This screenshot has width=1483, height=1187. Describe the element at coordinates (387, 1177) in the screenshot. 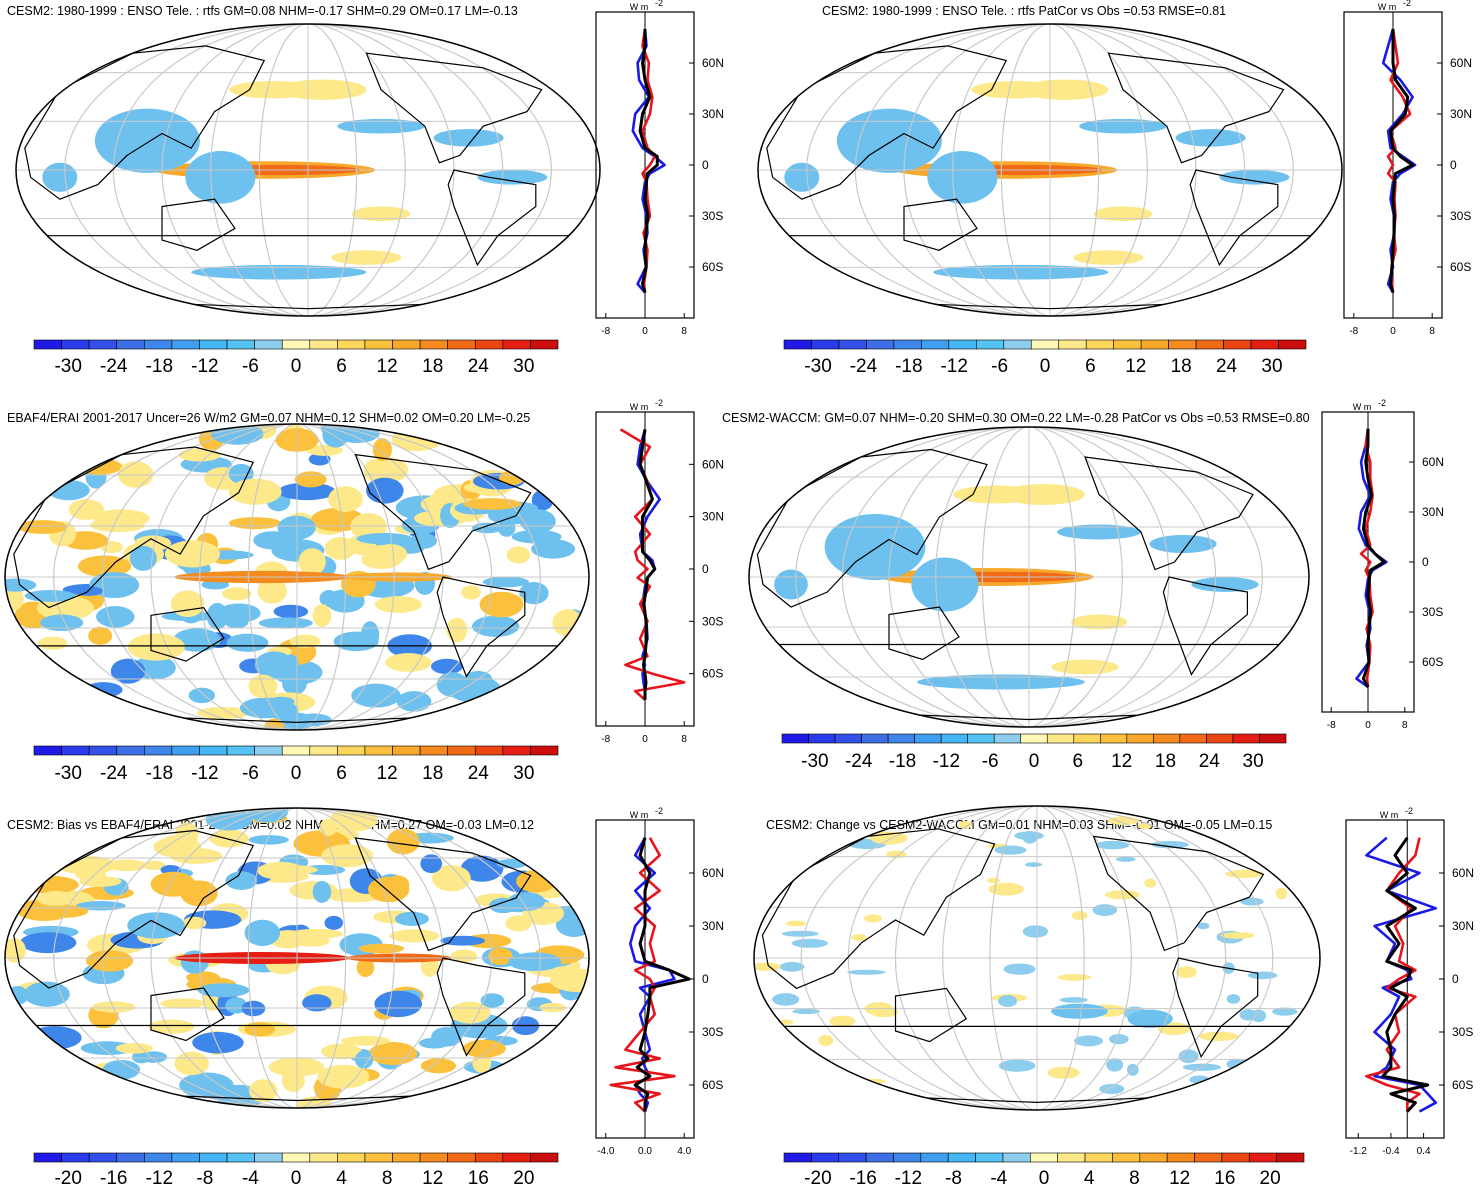

I see `colorbar-tick-label: 8` at that location.